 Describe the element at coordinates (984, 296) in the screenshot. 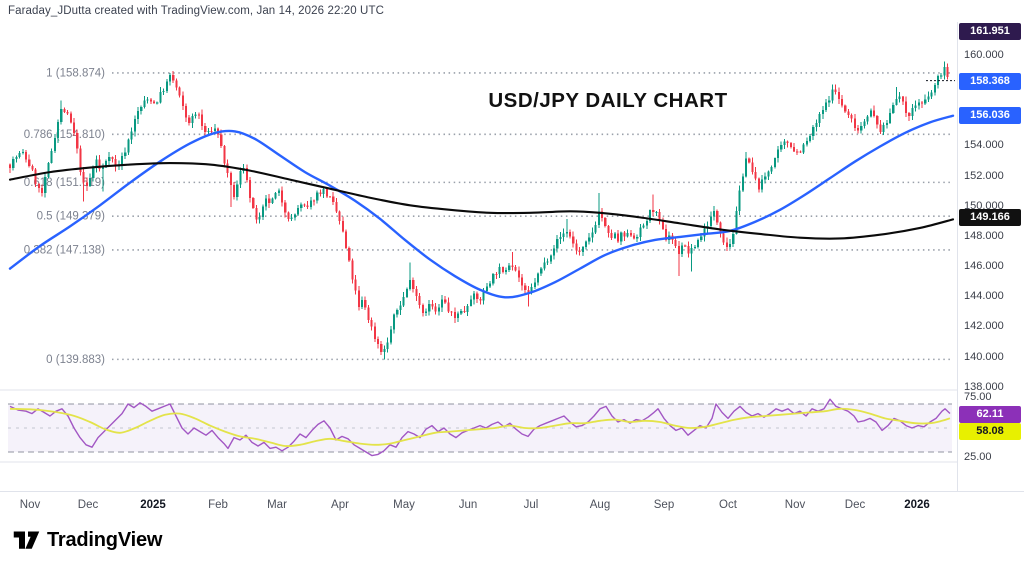

I see `price-tick: 144.000` at that location.